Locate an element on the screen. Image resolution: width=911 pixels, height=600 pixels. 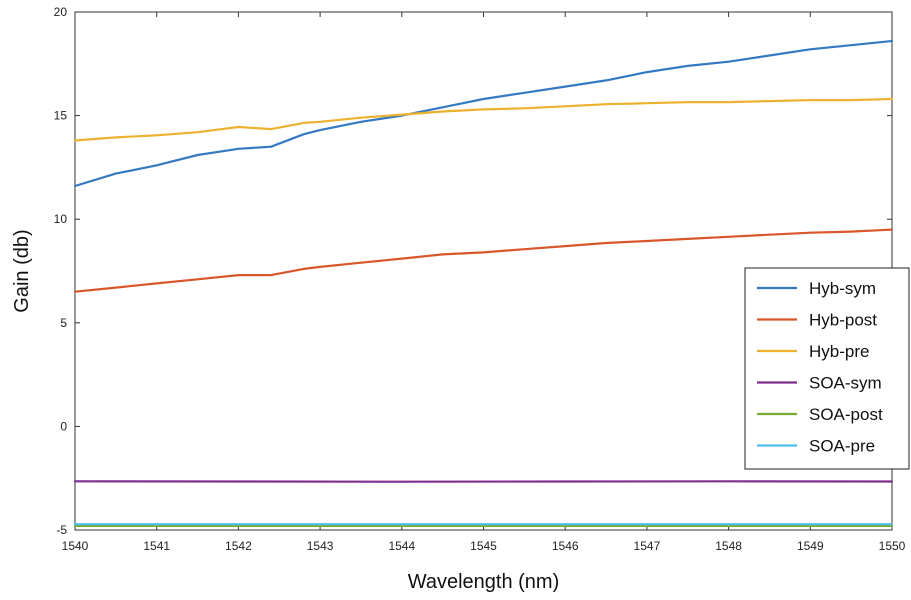
x-tick-label: 1550 is located at coordinates (892, 546).